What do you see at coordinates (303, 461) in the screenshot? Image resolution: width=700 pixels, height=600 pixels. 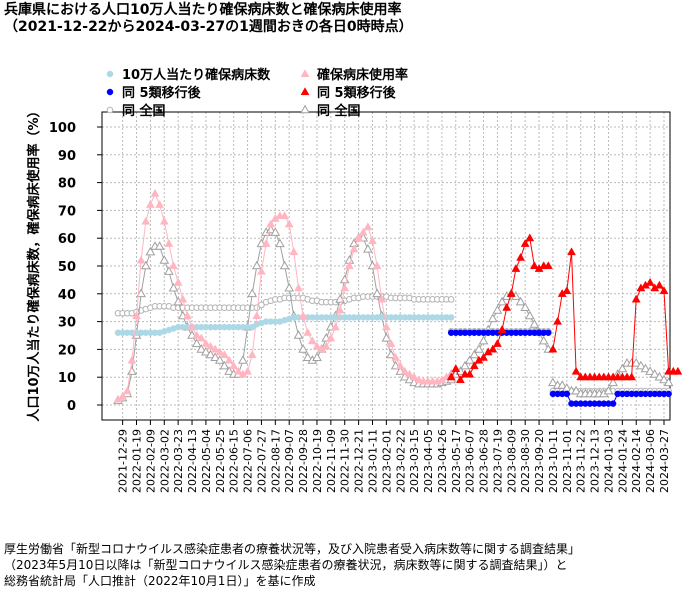 I see `x-tick-label: 2022-09-28` at bounding box center [303, 461].